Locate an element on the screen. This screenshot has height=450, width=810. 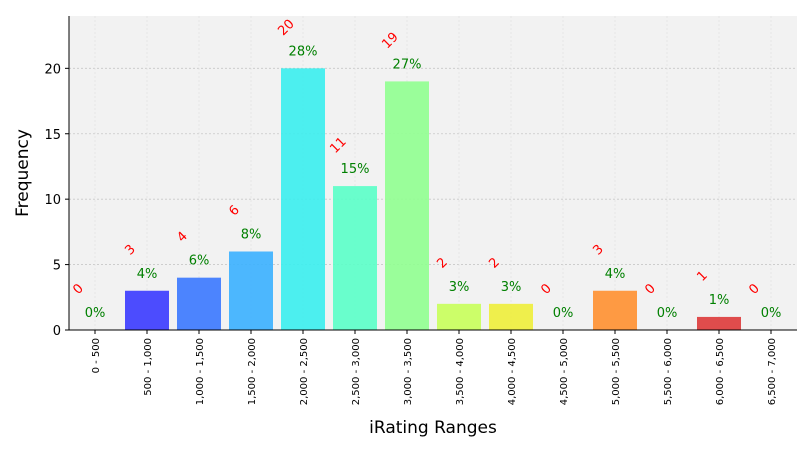
y-tick-label: 20 is located at coordinates (52, 69).